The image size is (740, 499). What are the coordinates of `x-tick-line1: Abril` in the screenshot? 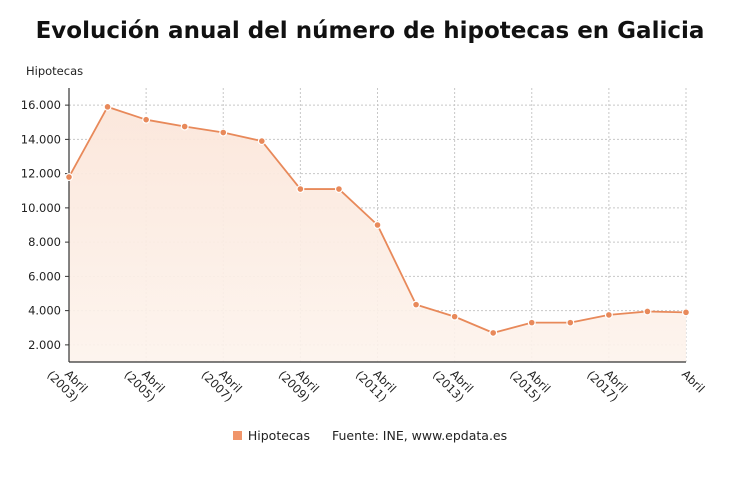 It's located at (693, 381).